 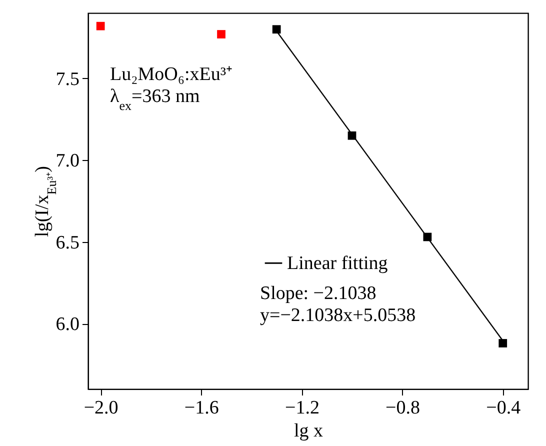 What do you see at coordinates (68, 161) in the screenshot?
I see `y-tick-label: 7.0` at bounding box center [68, 161].